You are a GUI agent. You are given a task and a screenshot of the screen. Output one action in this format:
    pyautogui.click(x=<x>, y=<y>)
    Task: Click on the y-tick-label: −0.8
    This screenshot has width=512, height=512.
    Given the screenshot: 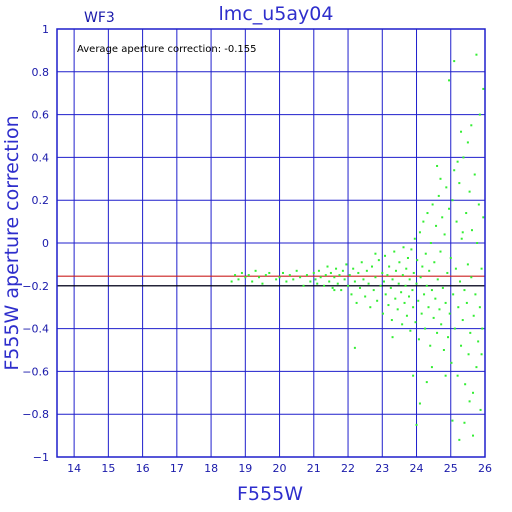 What is the action you would take?
    pyautogui.click(x=35, y=414)
    